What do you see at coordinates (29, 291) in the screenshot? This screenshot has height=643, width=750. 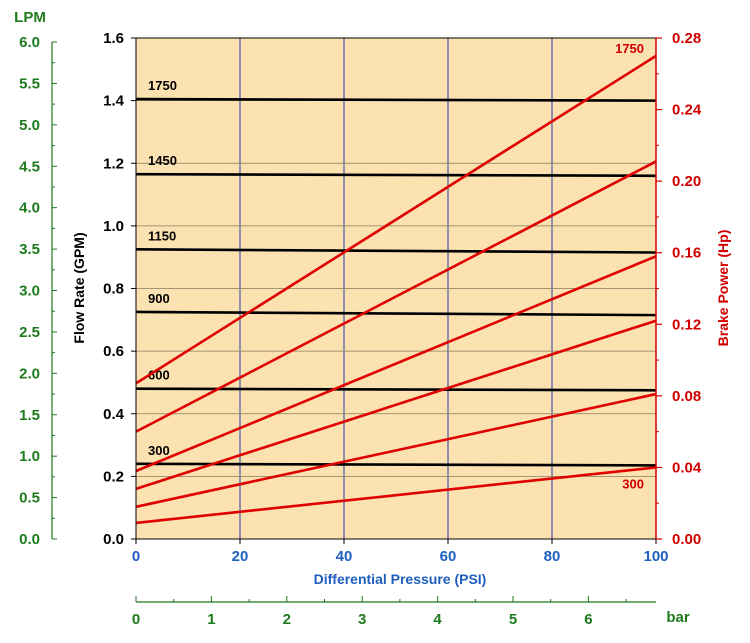 I see `lpm-tick-label: 3.0` at bounding box center [29, 291].